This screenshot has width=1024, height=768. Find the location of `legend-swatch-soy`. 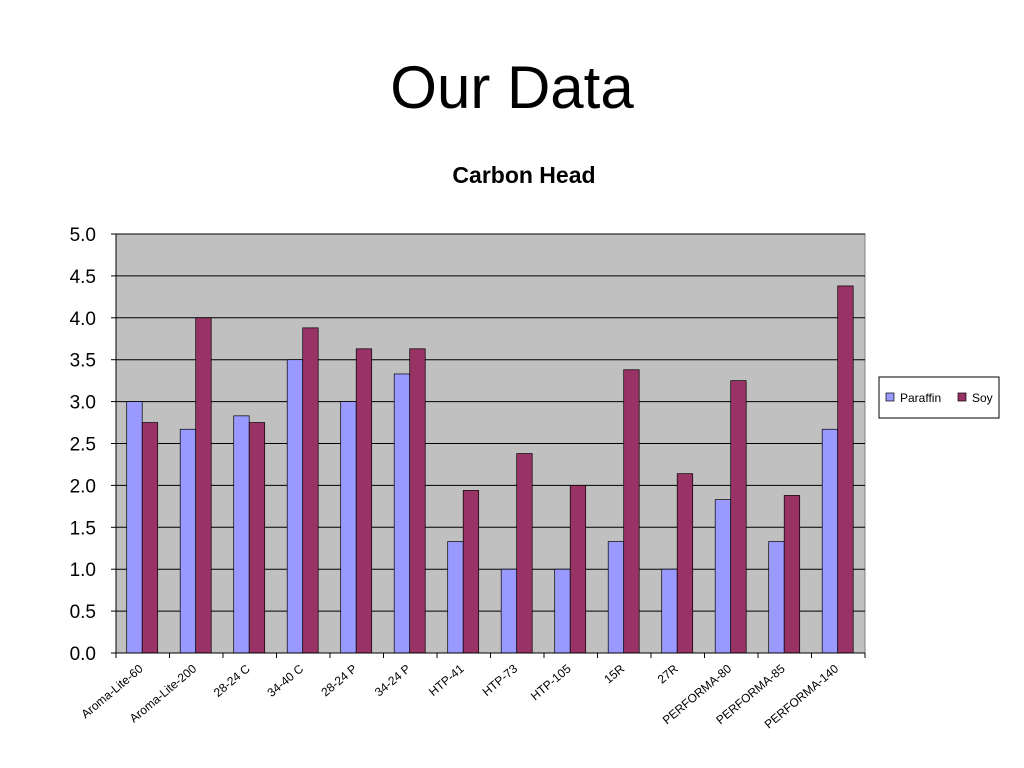

legend-swatch-soy is located at coordinates (962, 397).